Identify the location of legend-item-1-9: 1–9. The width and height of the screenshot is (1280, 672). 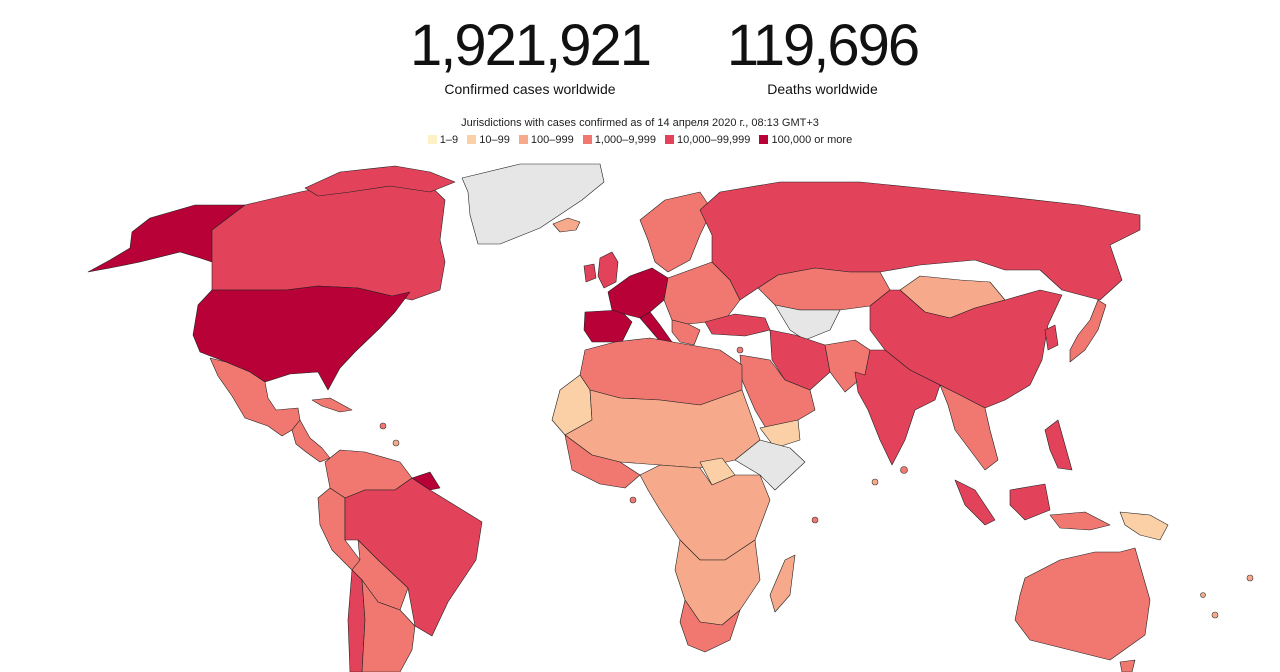
(443, 140).